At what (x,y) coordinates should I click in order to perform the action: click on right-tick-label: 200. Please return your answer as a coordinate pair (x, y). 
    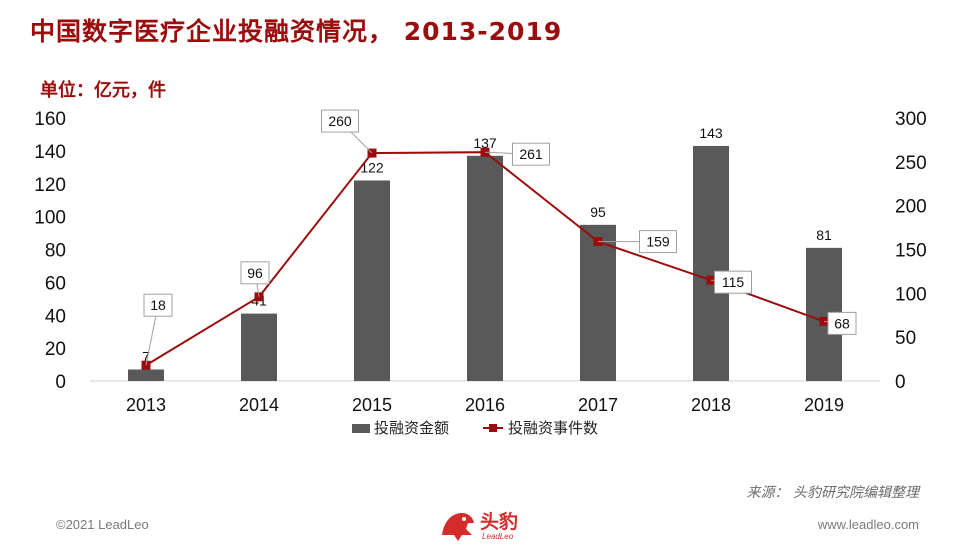
    Looking at the image, I should click on (911, 207).